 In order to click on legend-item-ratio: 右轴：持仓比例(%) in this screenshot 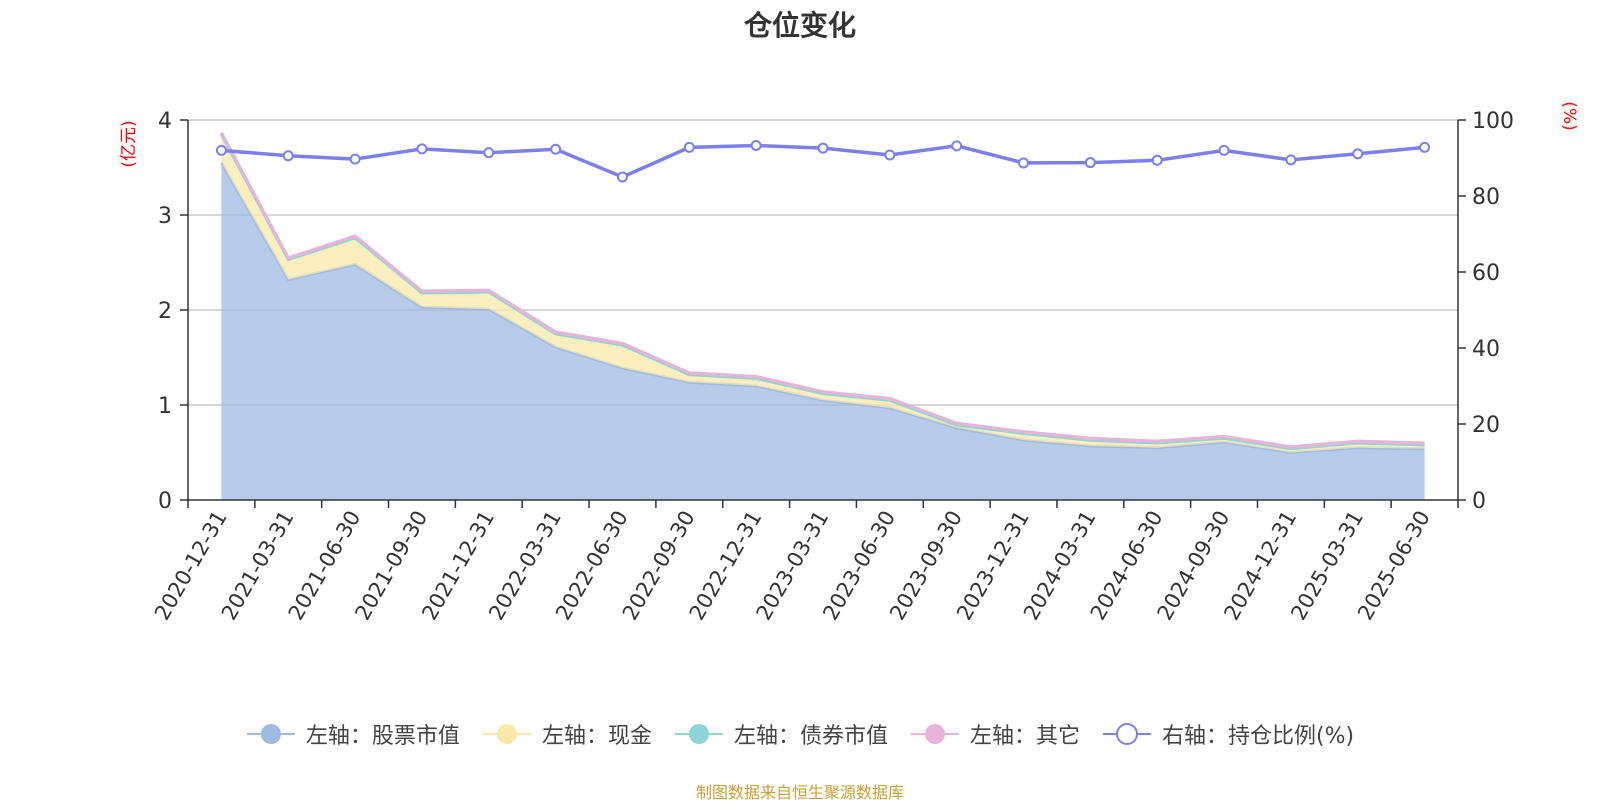, I will do `click(1228, 734)`.